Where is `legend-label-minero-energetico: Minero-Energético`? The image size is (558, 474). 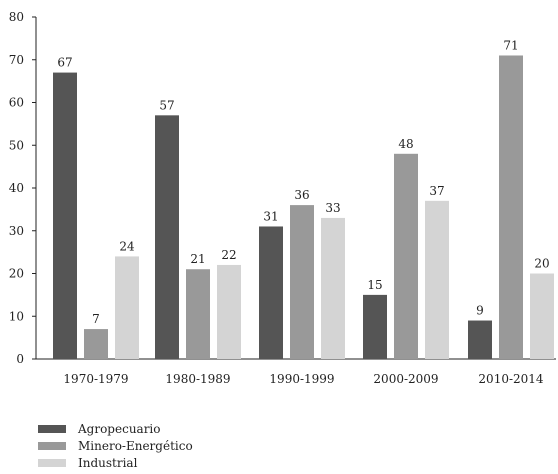 legend-label-minero-energetico: Minero-Energético is located at coordinates (135, 445).